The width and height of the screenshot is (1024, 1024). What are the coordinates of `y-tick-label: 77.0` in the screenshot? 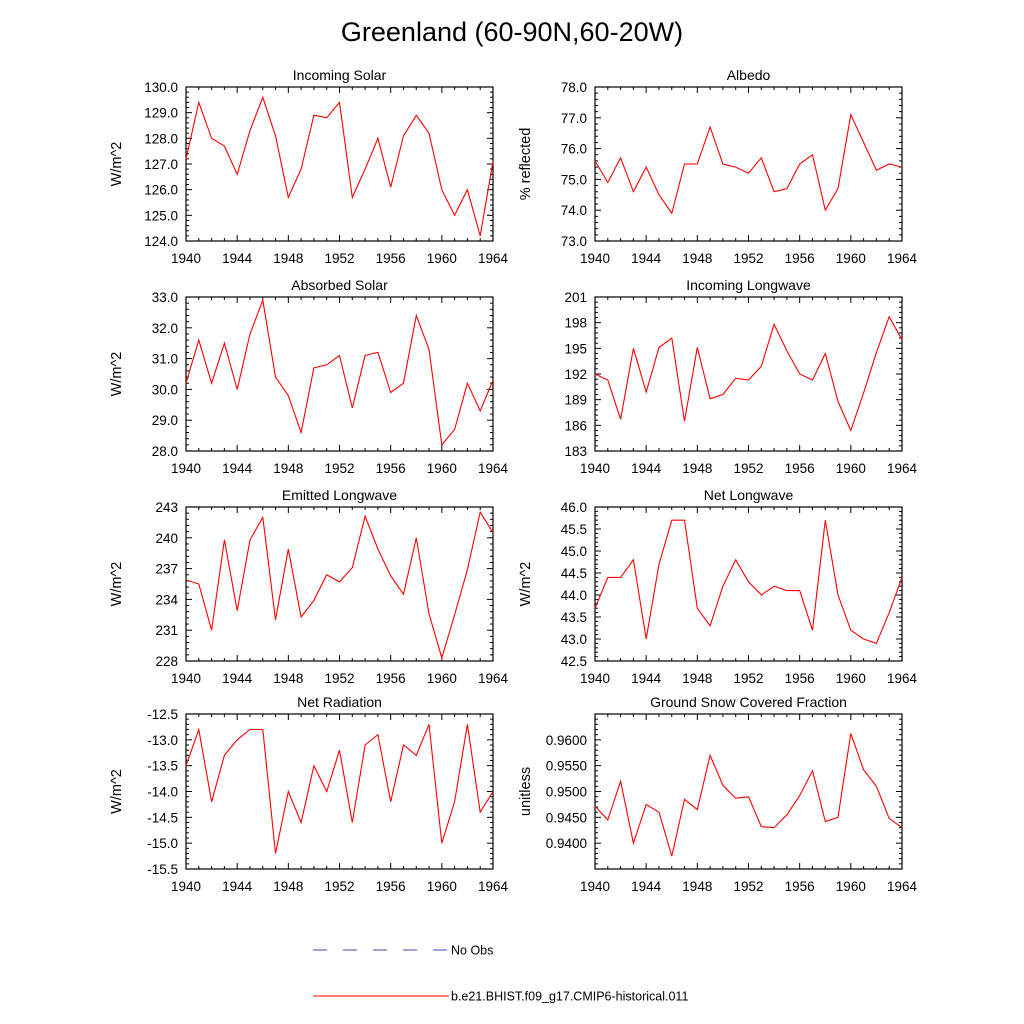 It's located at (574, 118).